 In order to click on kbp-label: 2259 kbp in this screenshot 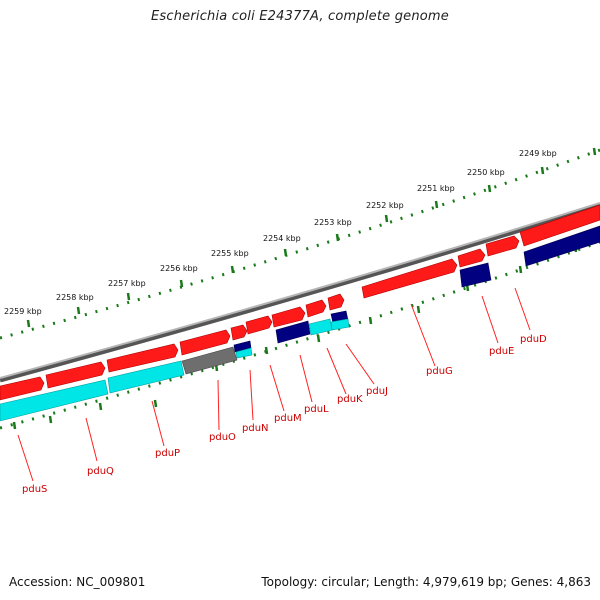, I will do `click(23, 311)`.